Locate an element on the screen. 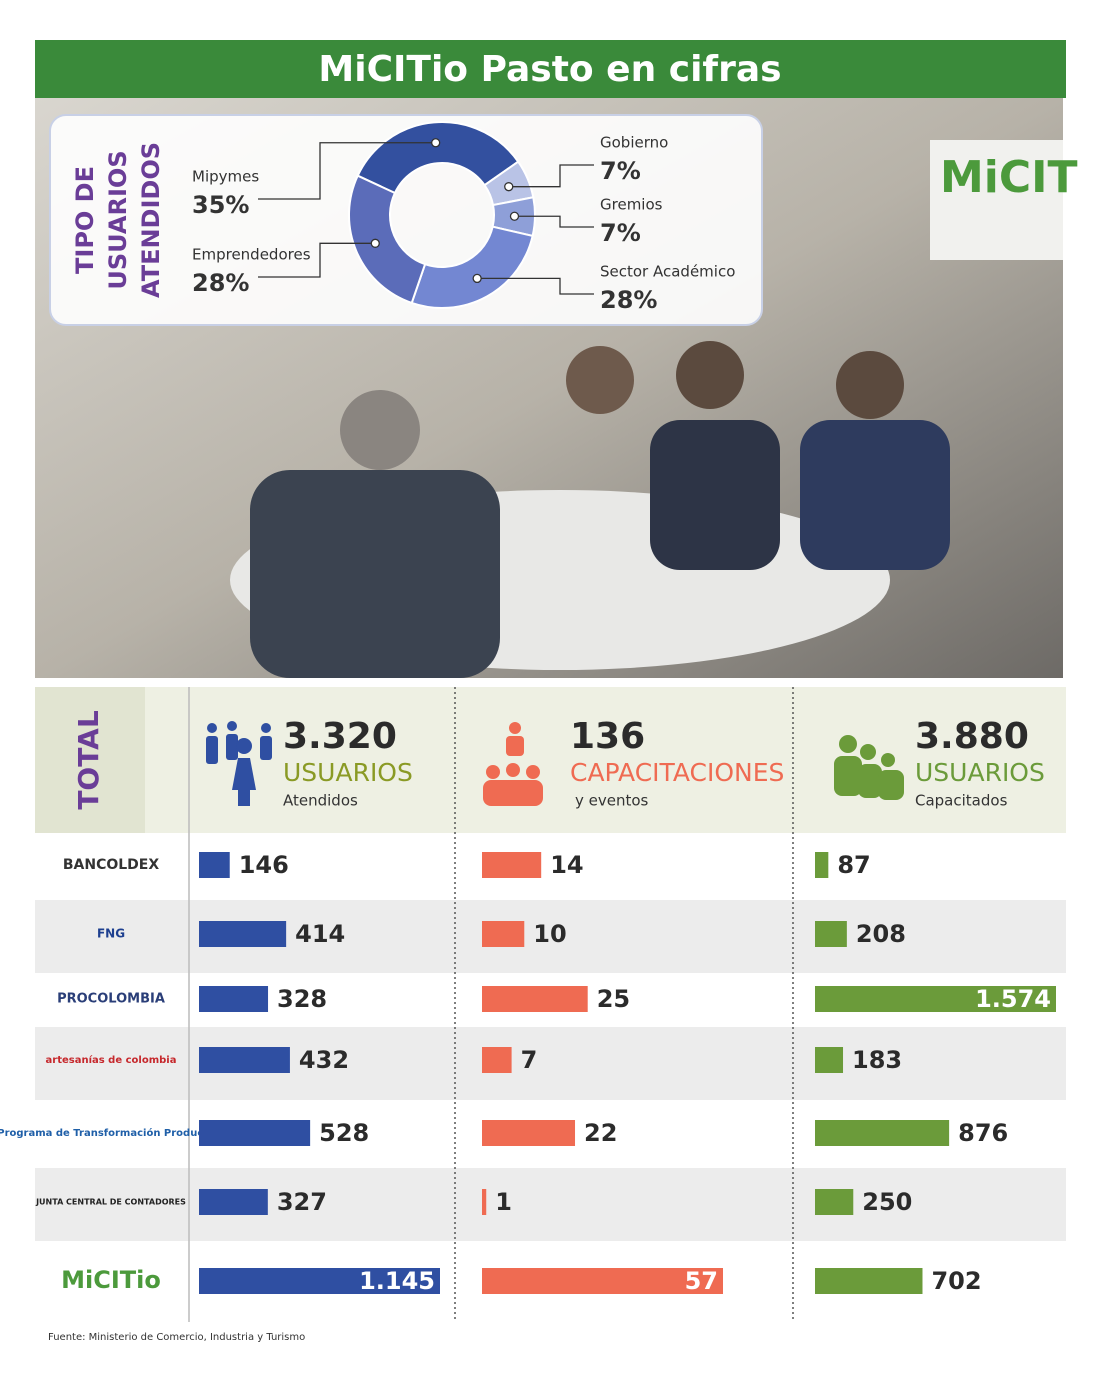 The image size is (1105, 1386). bar-value-label: 528 is located at coordinates (344, 1133).